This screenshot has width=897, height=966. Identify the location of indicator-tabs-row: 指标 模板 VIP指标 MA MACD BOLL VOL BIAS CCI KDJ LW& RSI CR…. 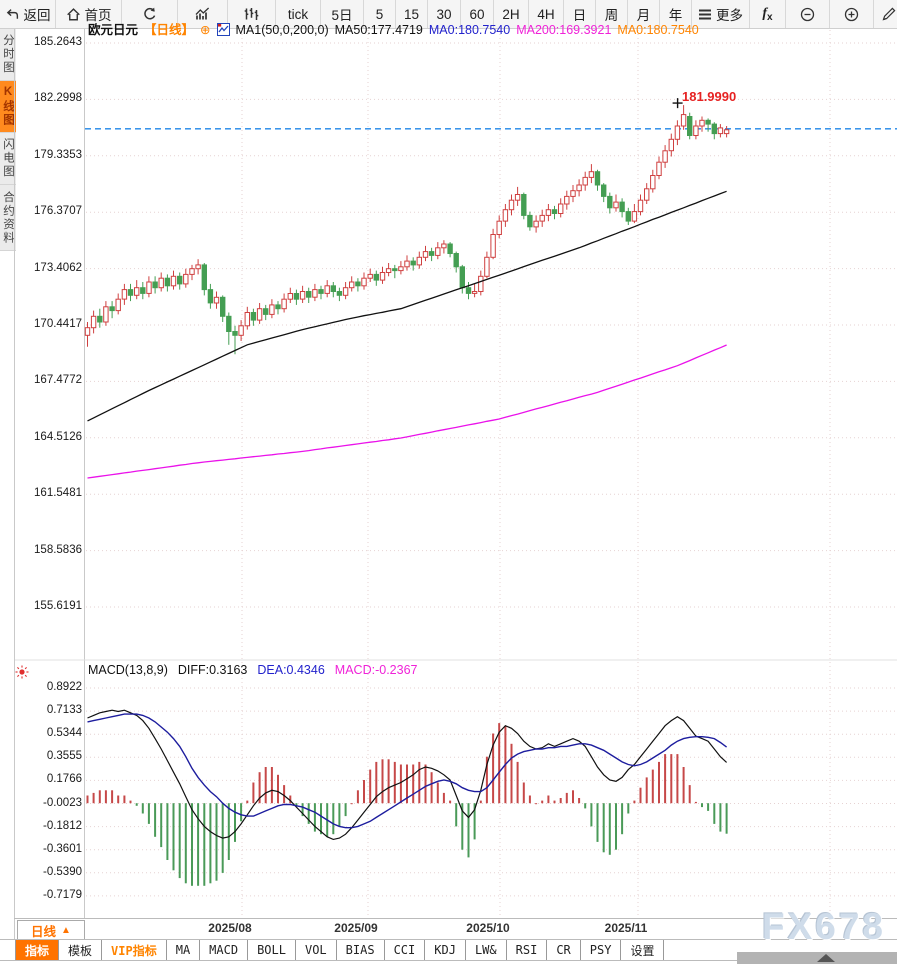
(448, 950).